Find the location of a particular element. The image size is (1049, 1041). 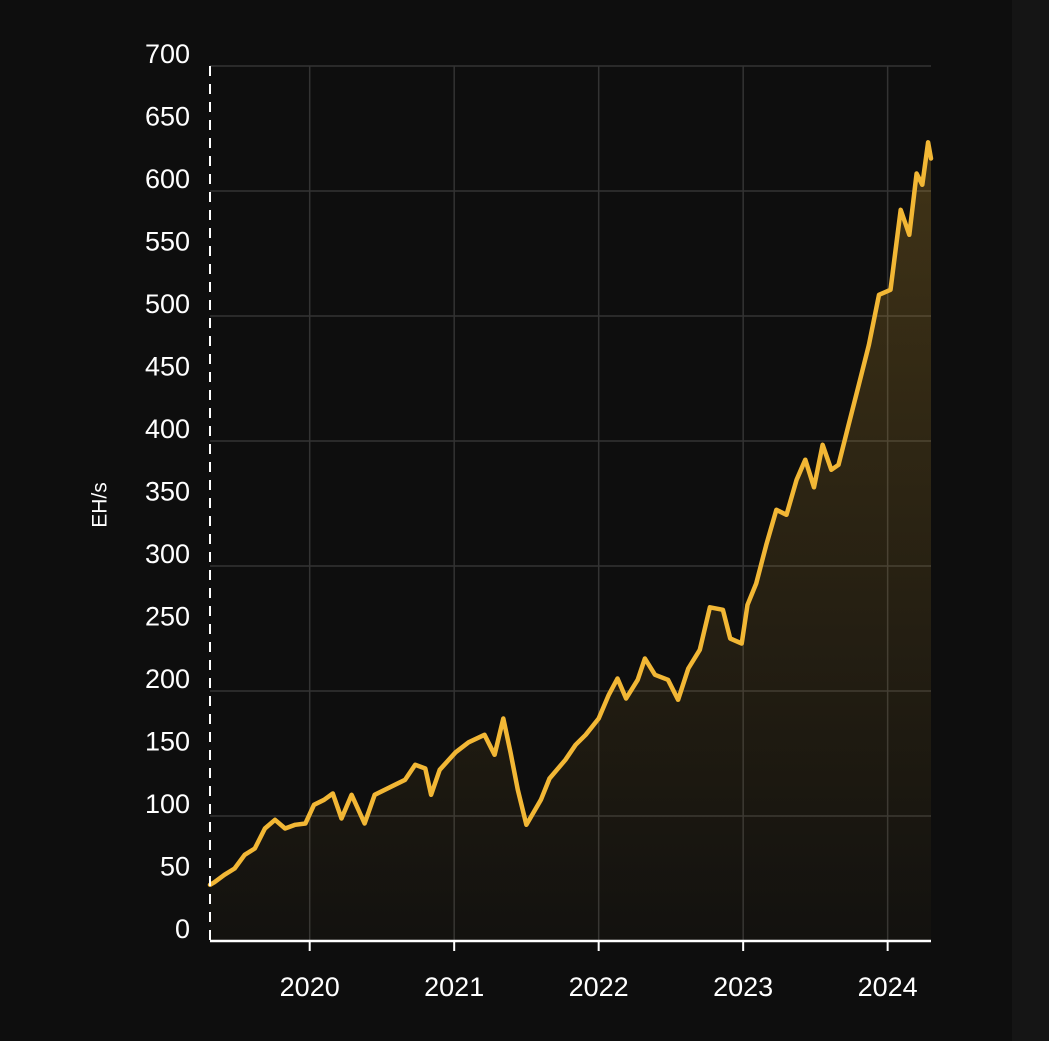

side-strip is located at coordinates (1030, 520).